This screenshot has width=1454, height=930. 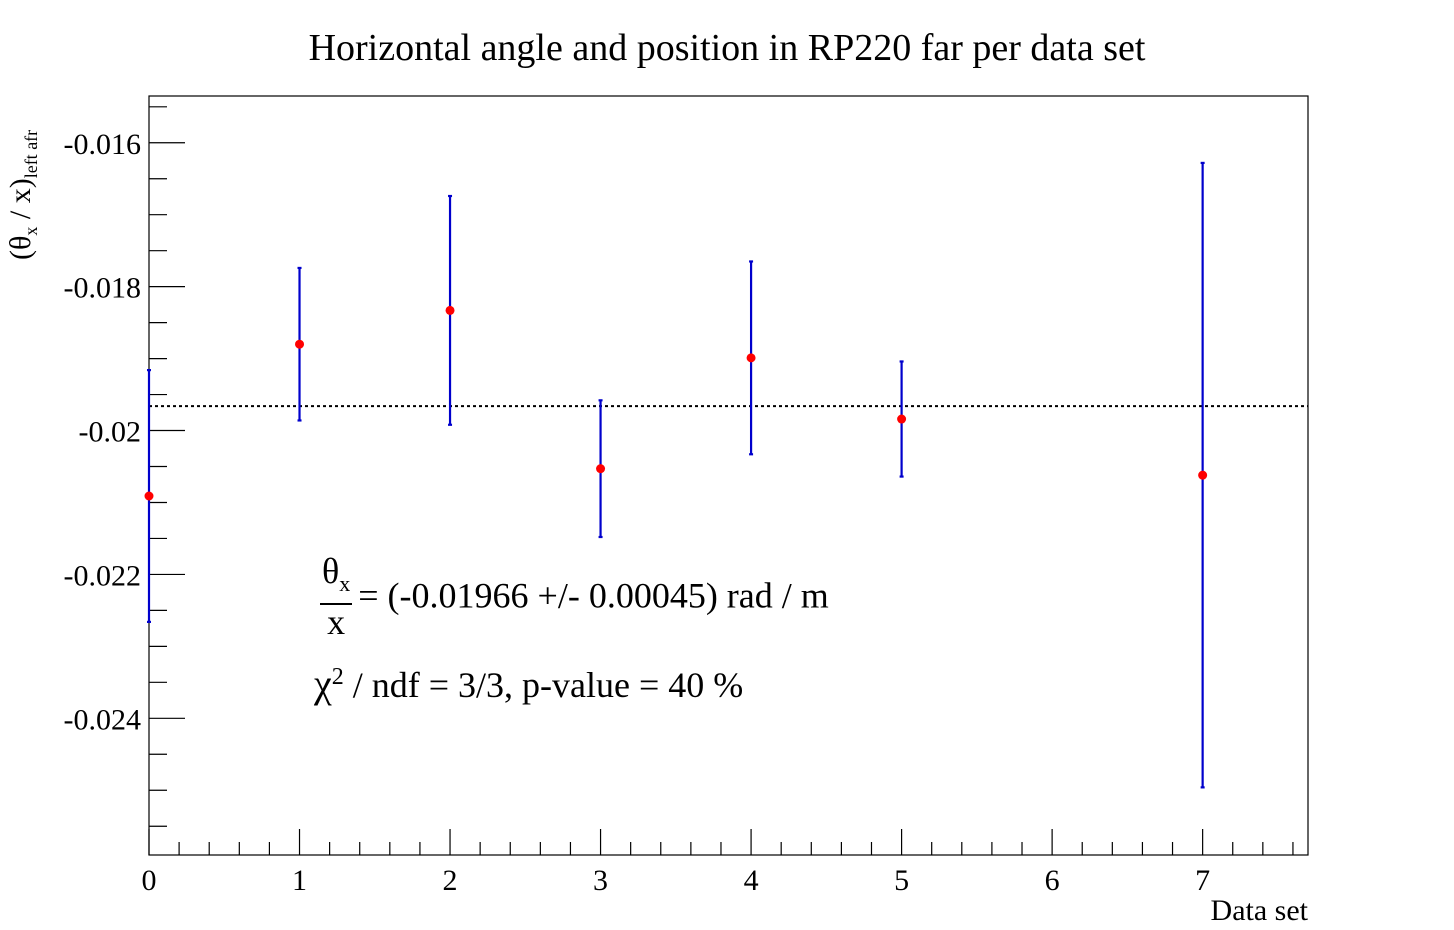 What do you see at coordinates (593, 595) in the screenshot?
I see `fit-result-text: = (-0.01966 +/- 0.00045) rad / m` at bounding box center [593, 595].